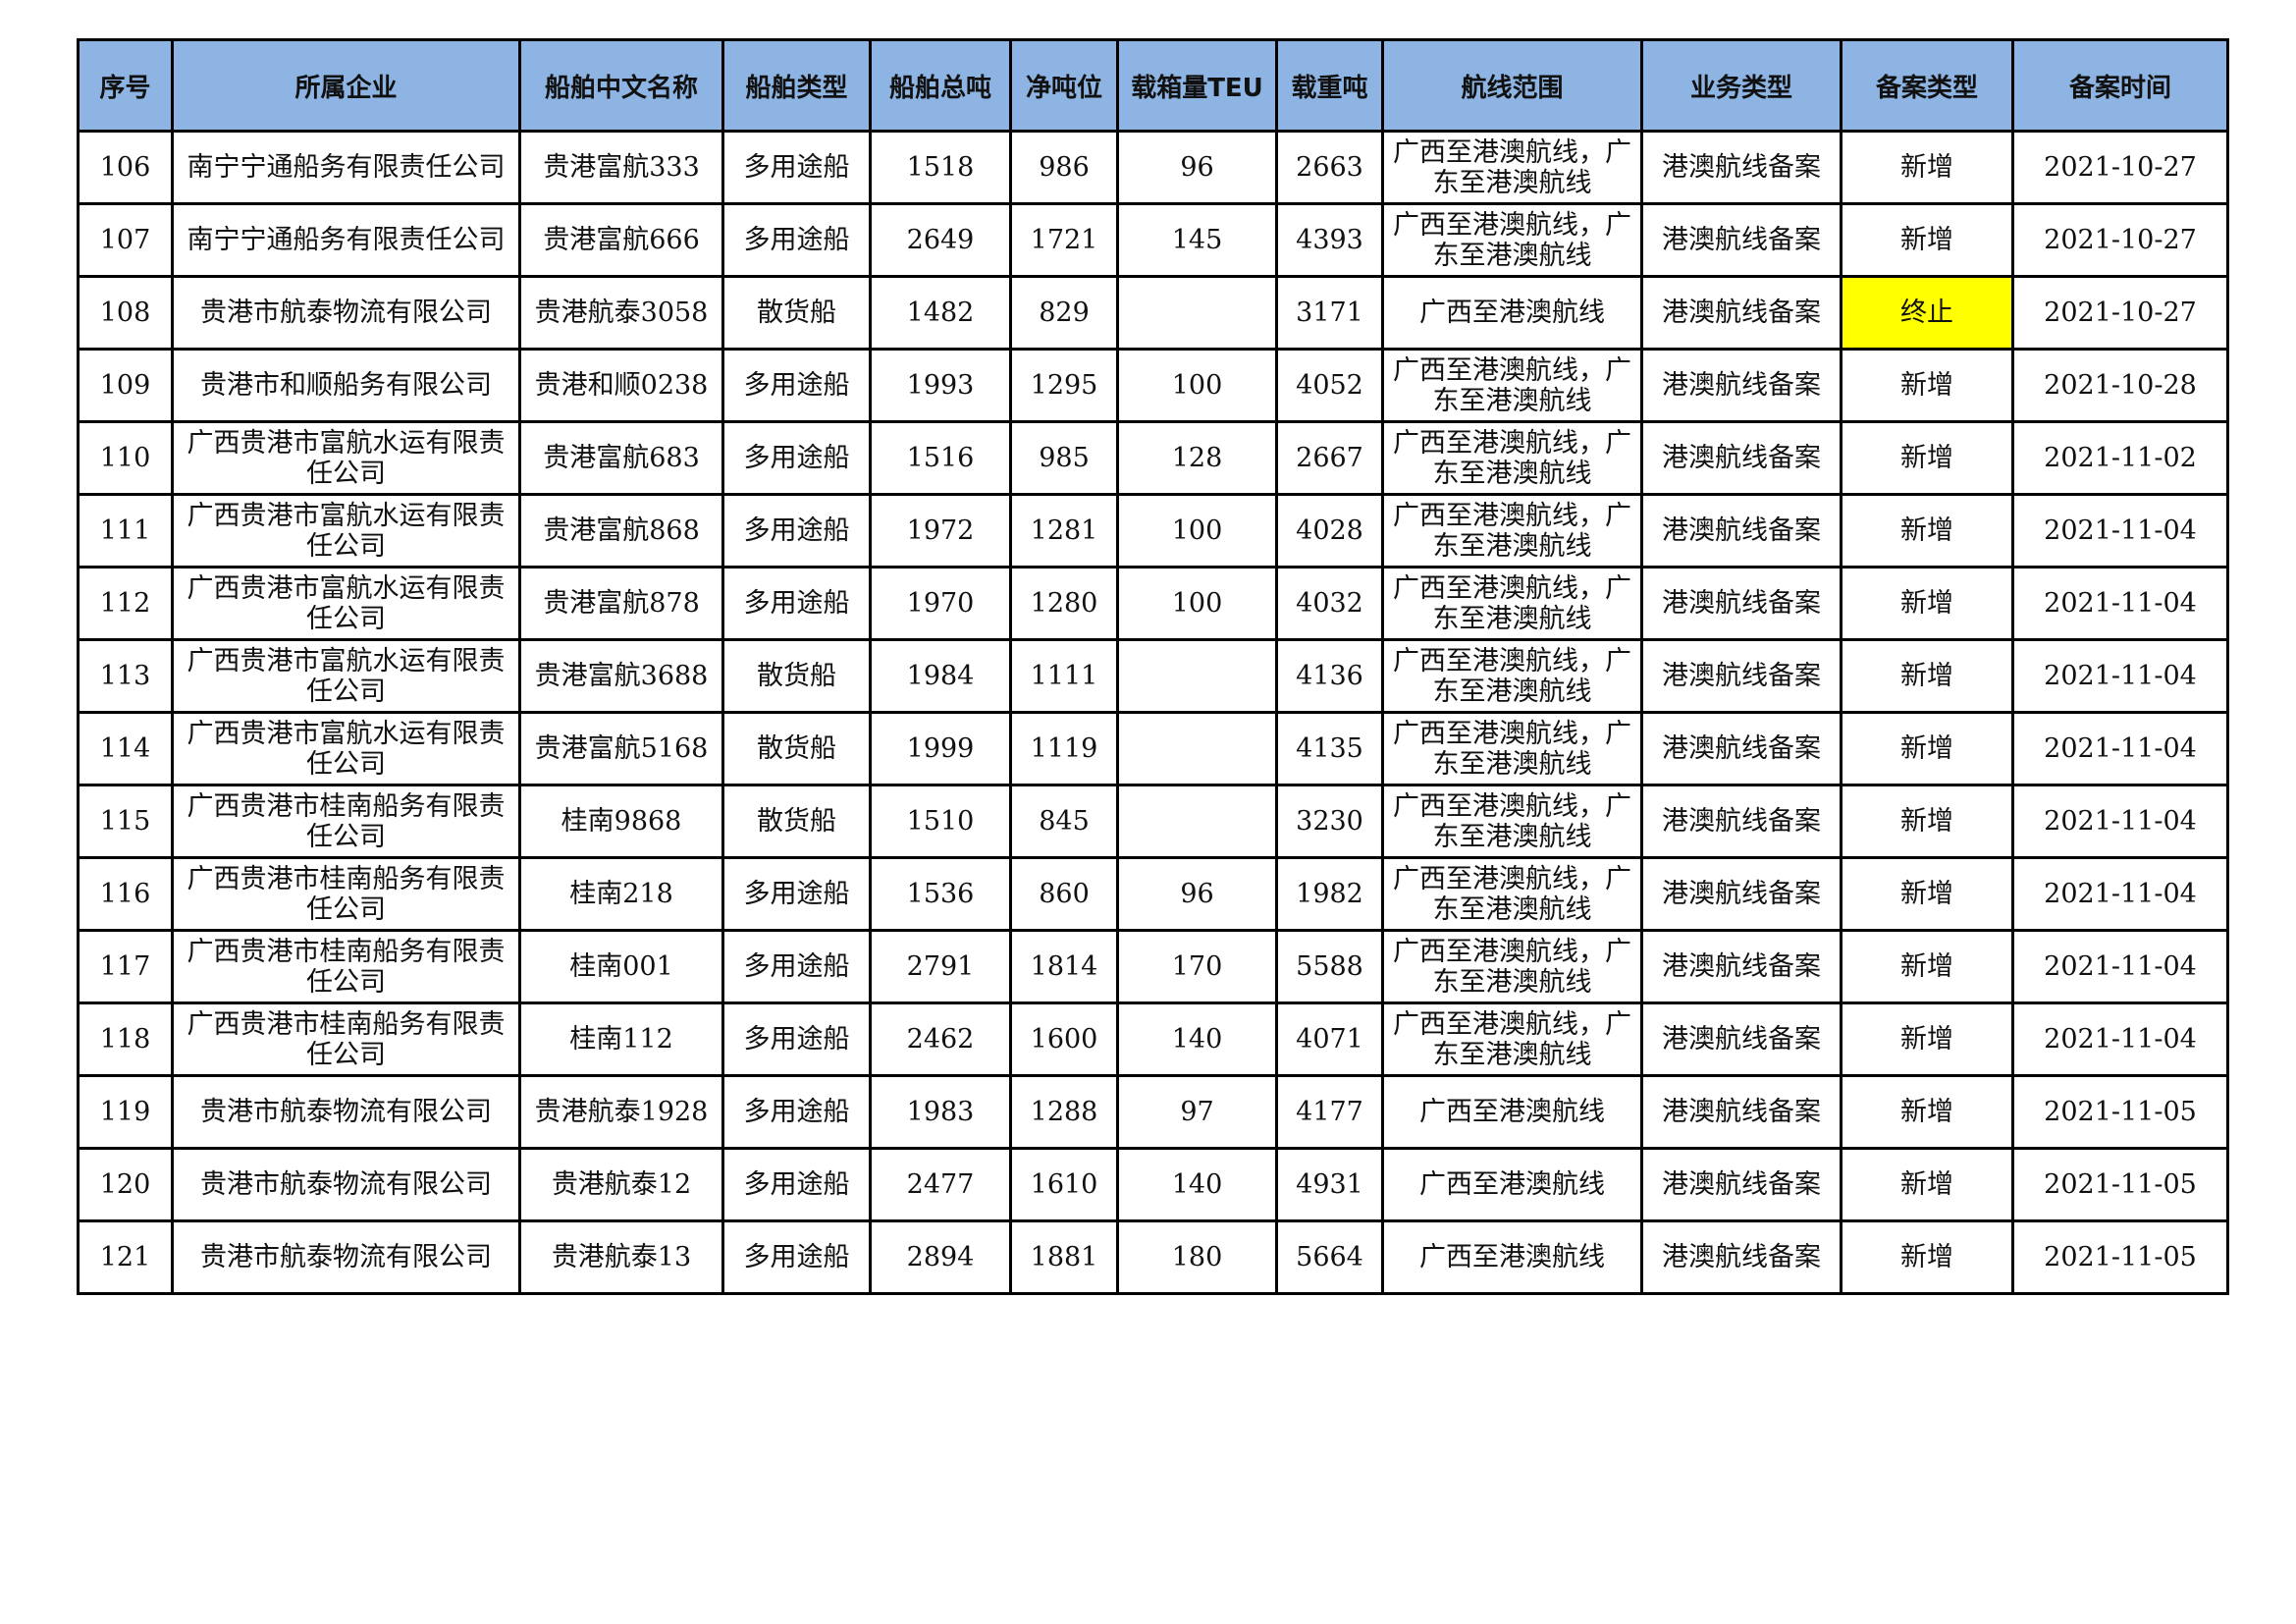 The image size is (2296, 1624). I want to click on cell-text: 4052, so click(1330, 385).